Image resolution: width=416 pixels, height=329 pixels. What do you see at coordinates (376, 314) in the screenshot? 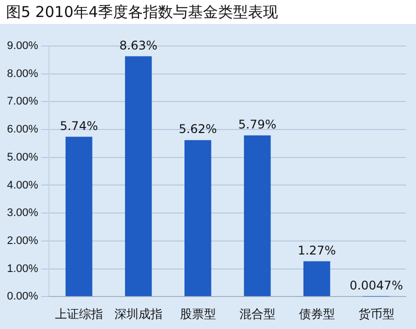
I see `x-tick-label: 货币型` at bounding box center [376, 314].